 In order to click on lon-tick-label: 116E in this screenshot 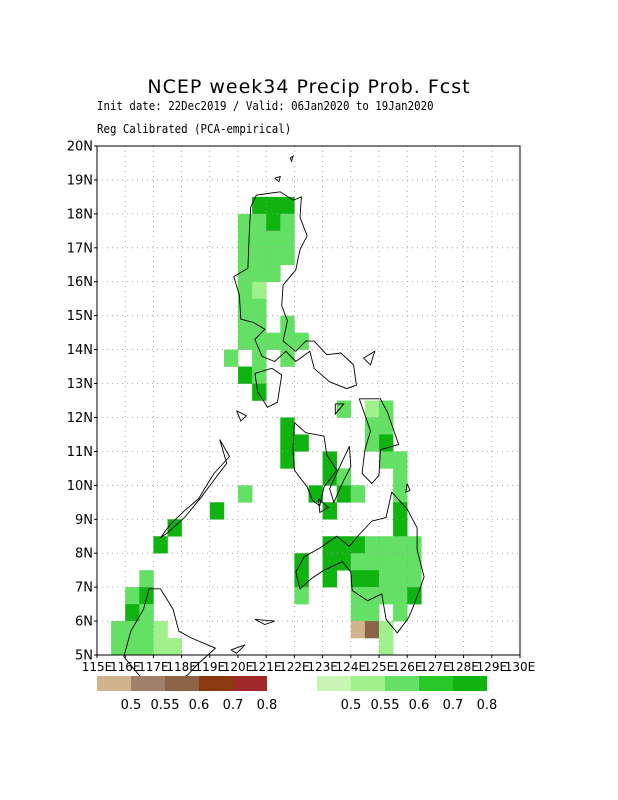, I will do `click(125, 667)`.